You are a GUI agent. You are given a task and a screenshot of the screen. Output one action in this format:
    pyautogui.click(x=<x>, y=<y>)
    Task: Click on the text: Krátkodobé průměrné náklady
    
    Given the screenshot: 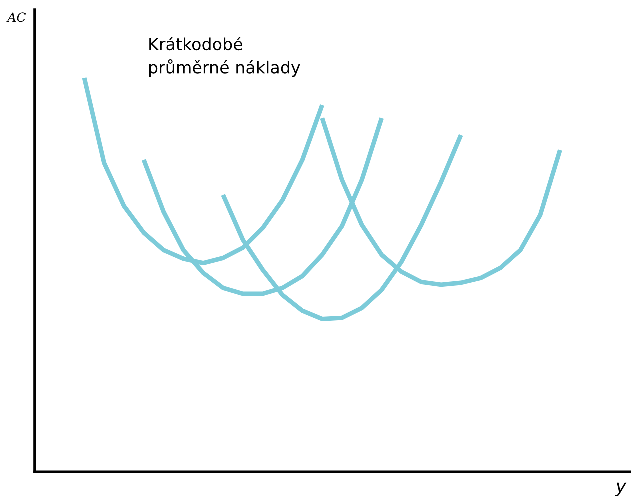 What is the action you would take?
    pyautogui.click(x=224, y=57)
    